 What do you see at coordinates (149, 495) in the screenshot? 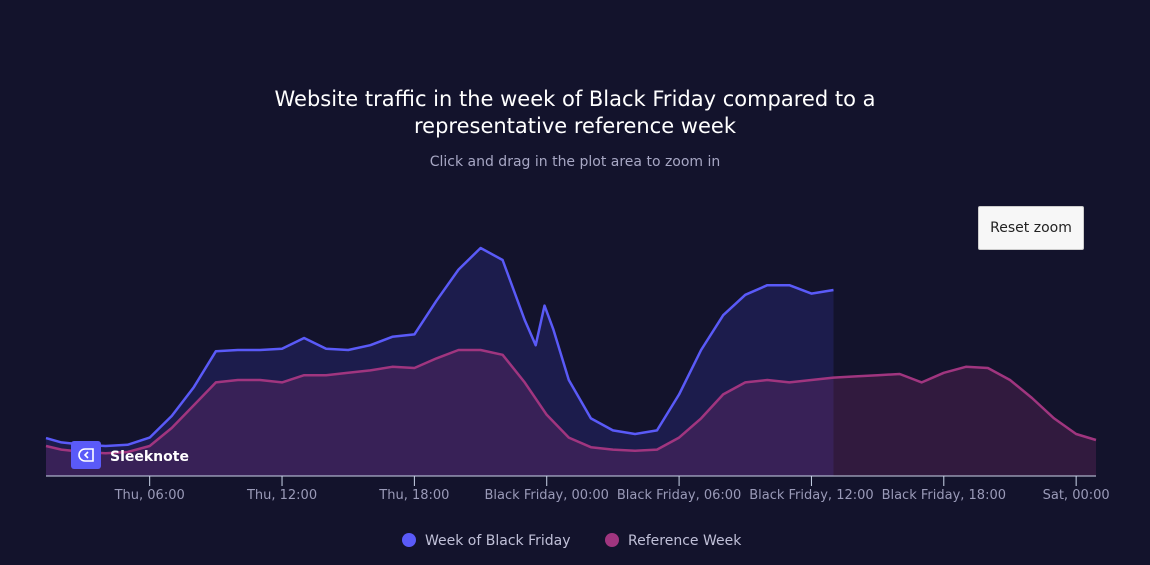
I see `x-tick-label: Thu, 06:00` at bounding box center [149, 495].